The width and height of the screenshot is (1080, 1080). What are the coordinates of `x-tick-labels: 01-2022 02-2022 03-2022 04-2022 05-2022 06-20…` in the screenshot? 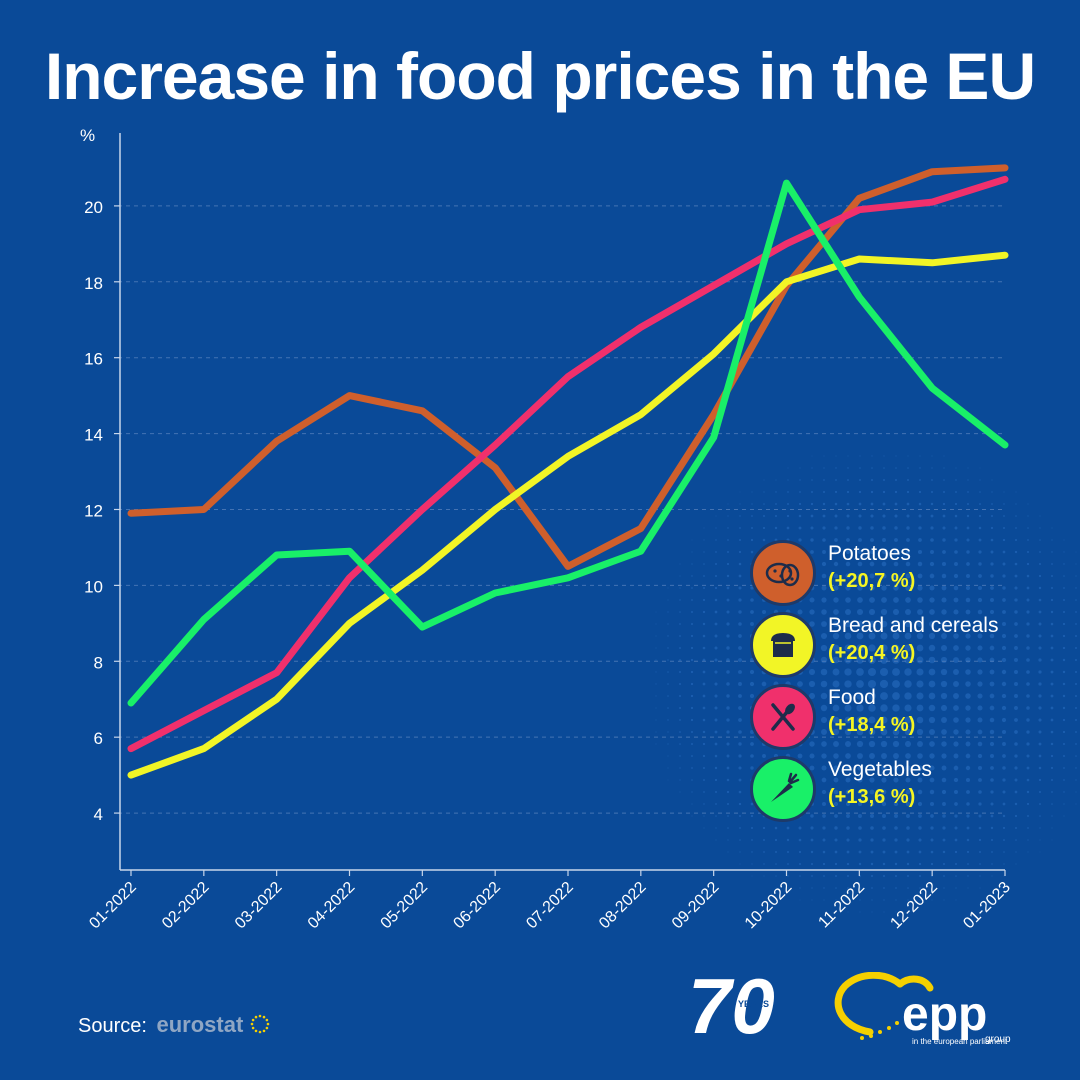 It's located at (550, 906).